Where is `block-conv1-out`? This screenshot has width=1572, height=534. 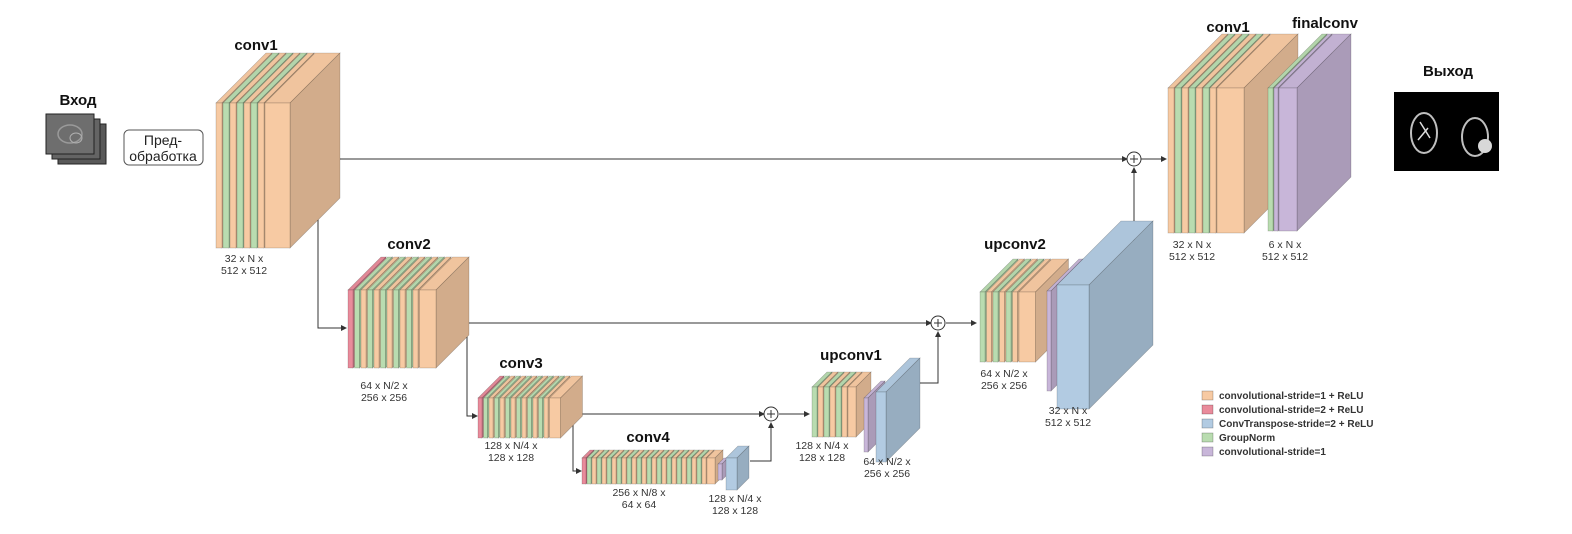
block-conv1-out is located at coordinates (1233, 133).